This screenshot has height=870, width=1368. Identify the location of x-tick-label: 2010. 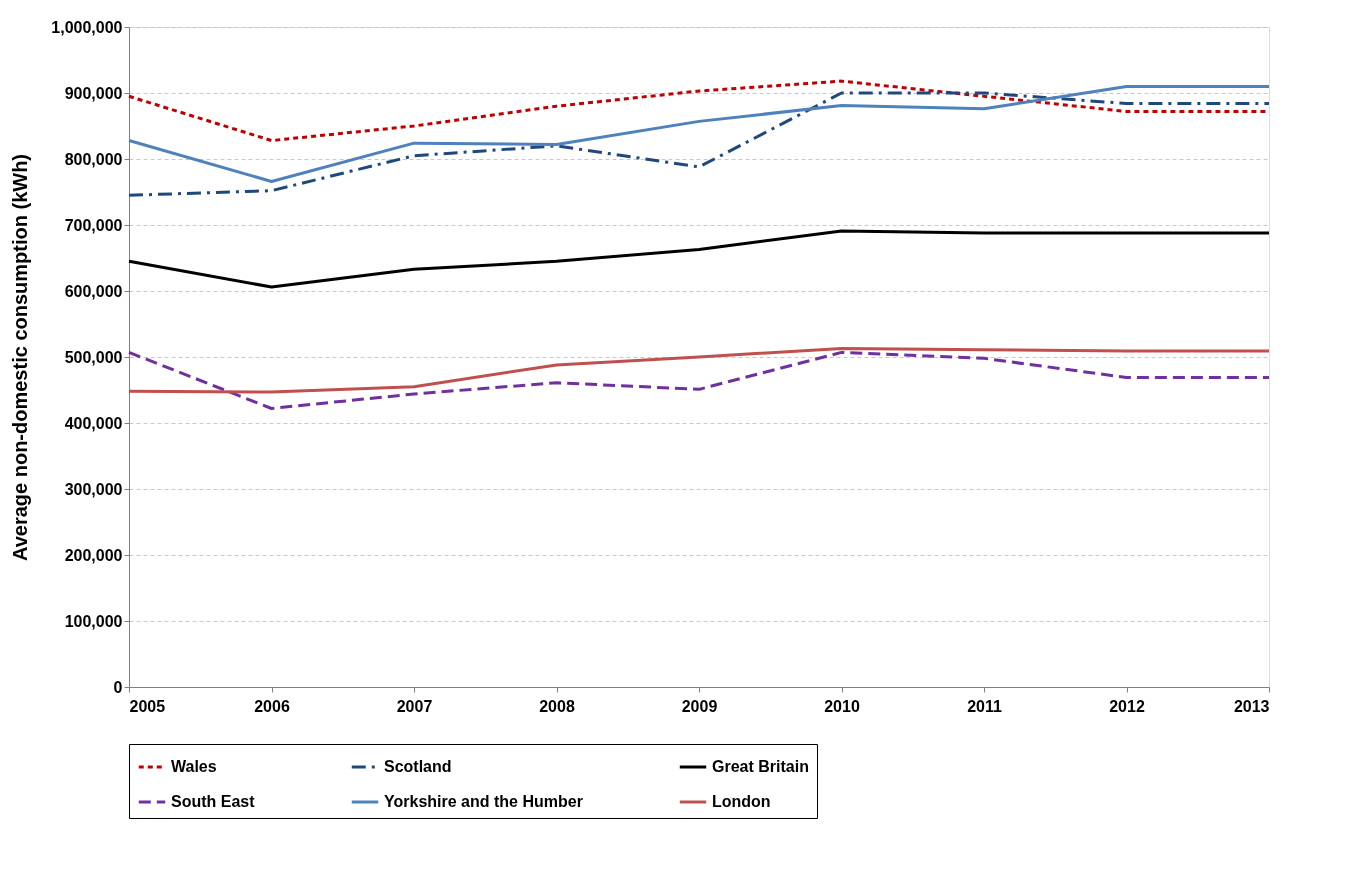
(842, 706).